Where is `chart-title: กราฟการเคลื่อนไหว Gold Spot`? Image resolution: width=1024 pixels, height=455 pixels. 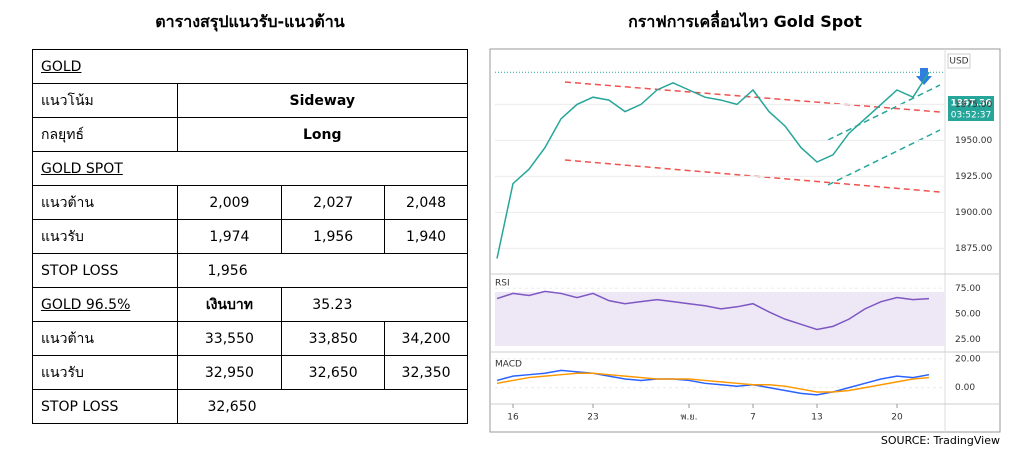 chart-title: กราฟการเคลื่อนไหว Gold Spot is located at coordinates (745, 21).